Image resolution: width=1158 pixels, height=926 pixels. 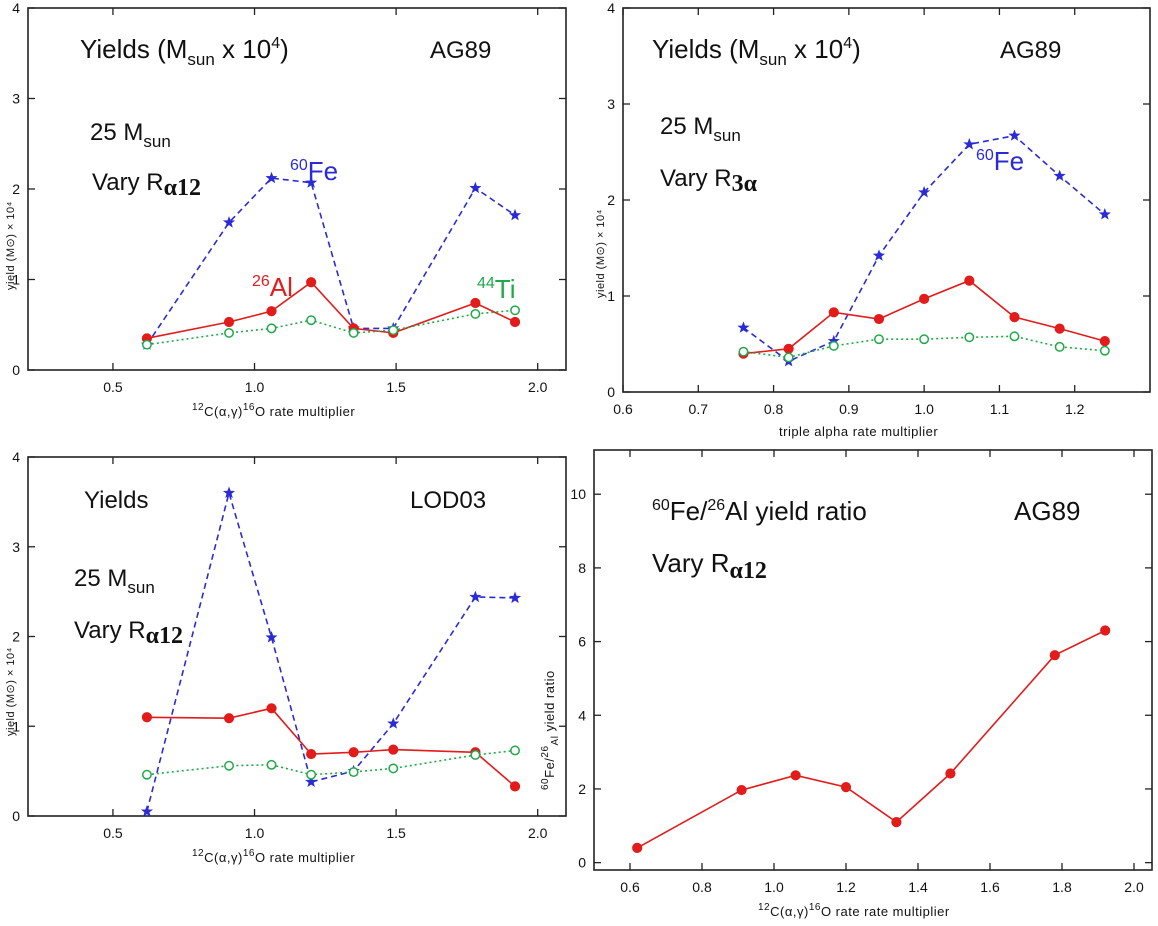 I want to click on x-tick-label: 1.8, so click(x=1062, y=887).